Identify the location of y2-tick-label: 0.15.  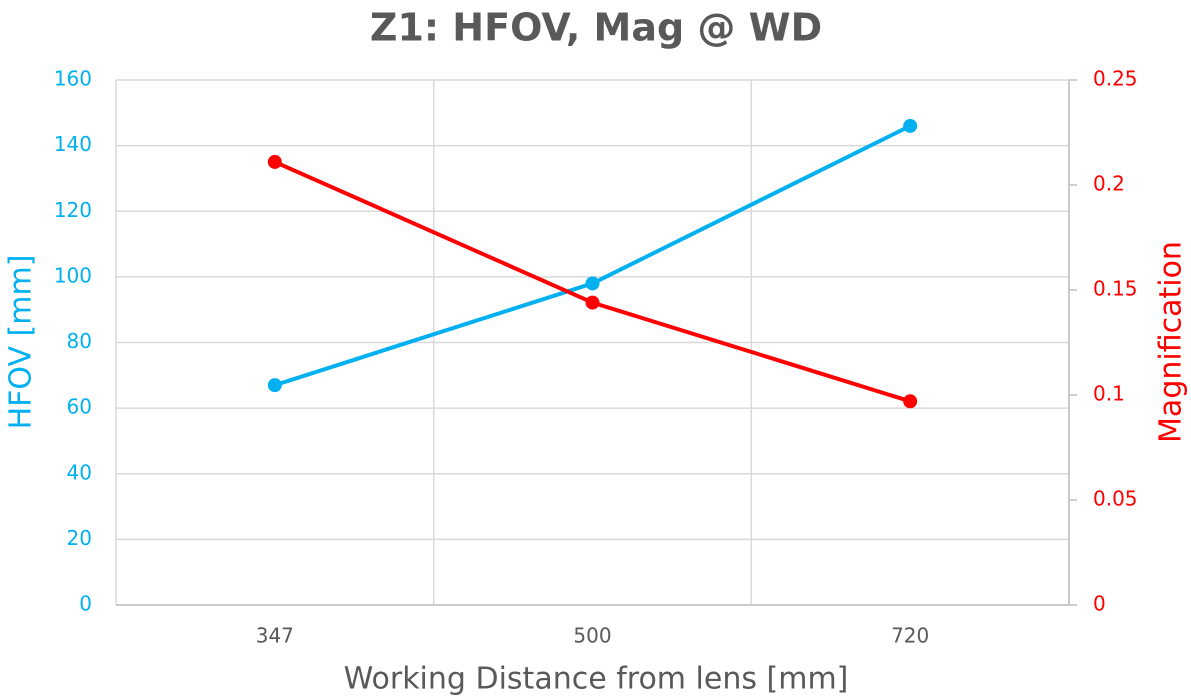
(1115, 289).